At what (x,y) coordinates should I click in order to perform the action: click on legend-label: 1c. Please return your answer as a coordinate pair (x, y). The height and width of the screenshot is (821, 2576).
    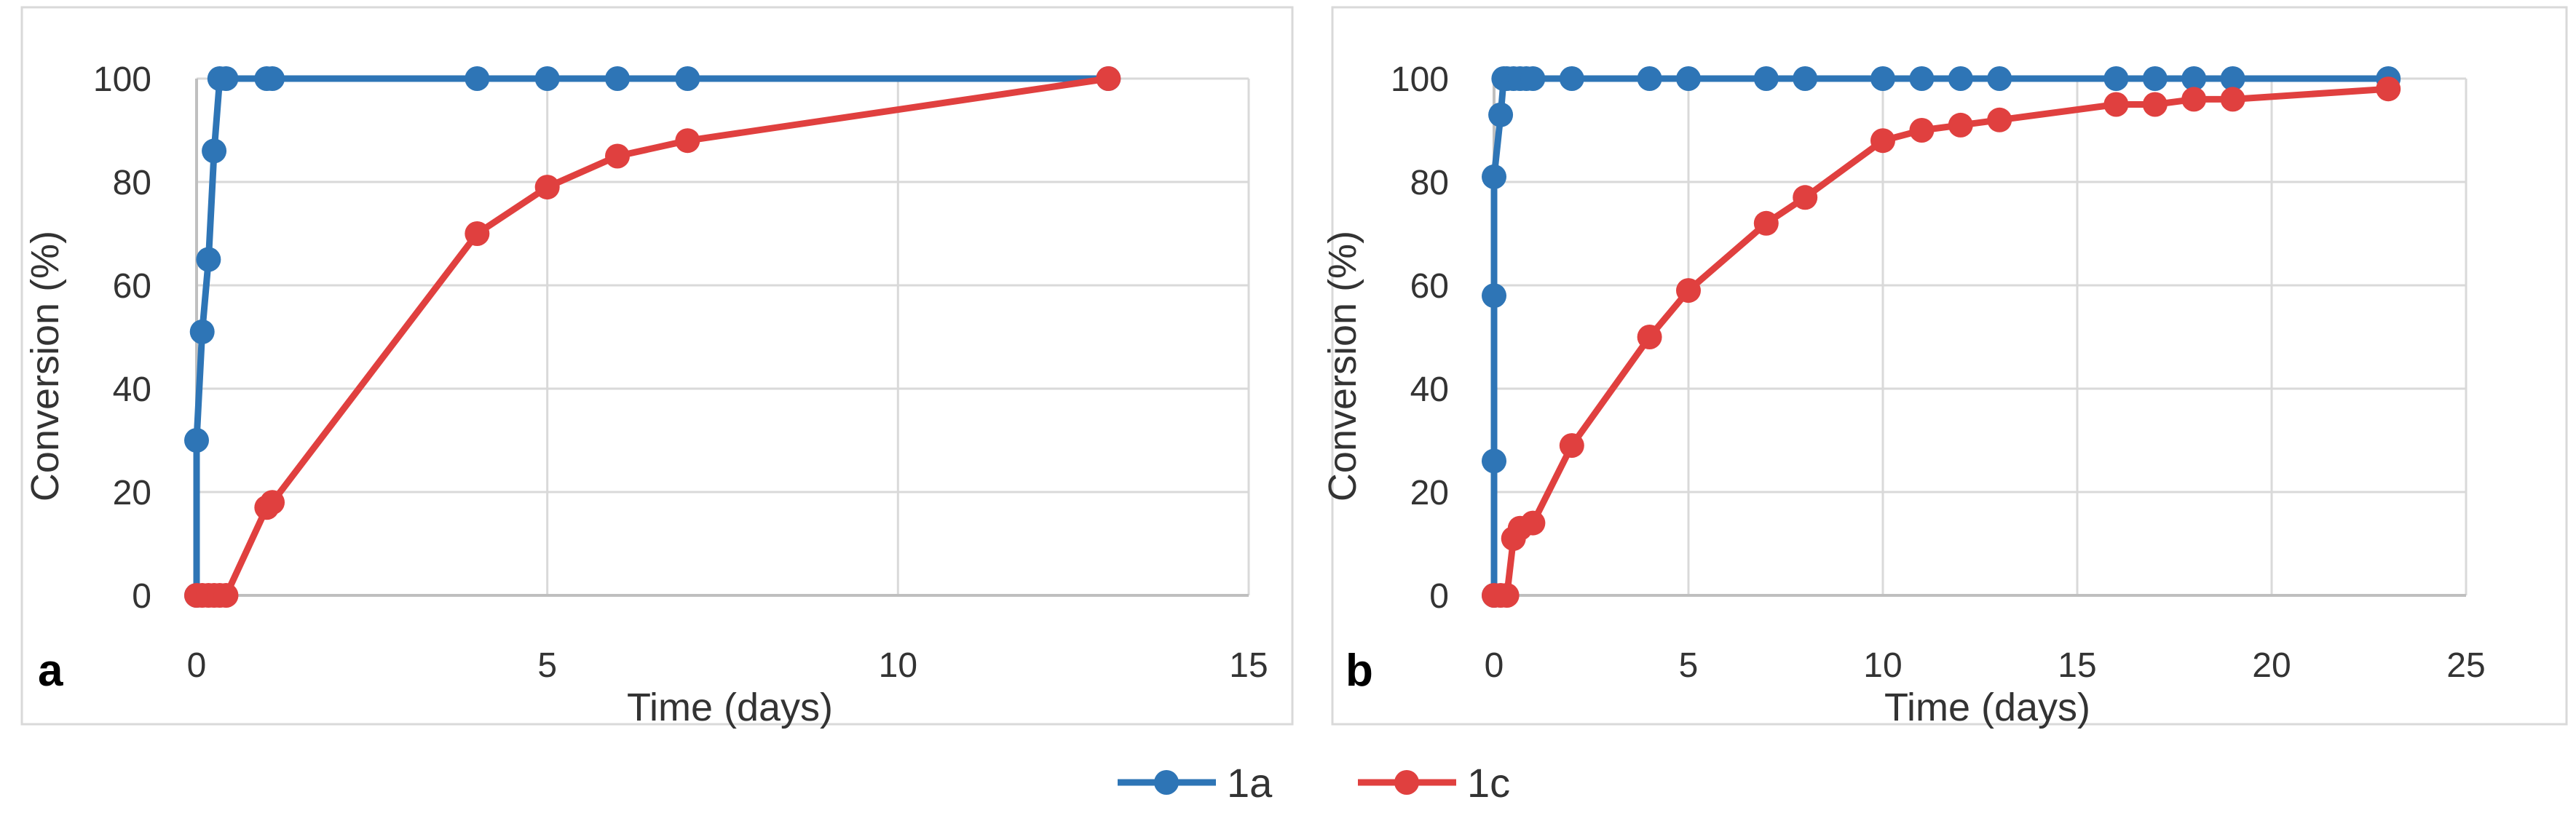
    Looking at the image, I should click on (1489, 783).